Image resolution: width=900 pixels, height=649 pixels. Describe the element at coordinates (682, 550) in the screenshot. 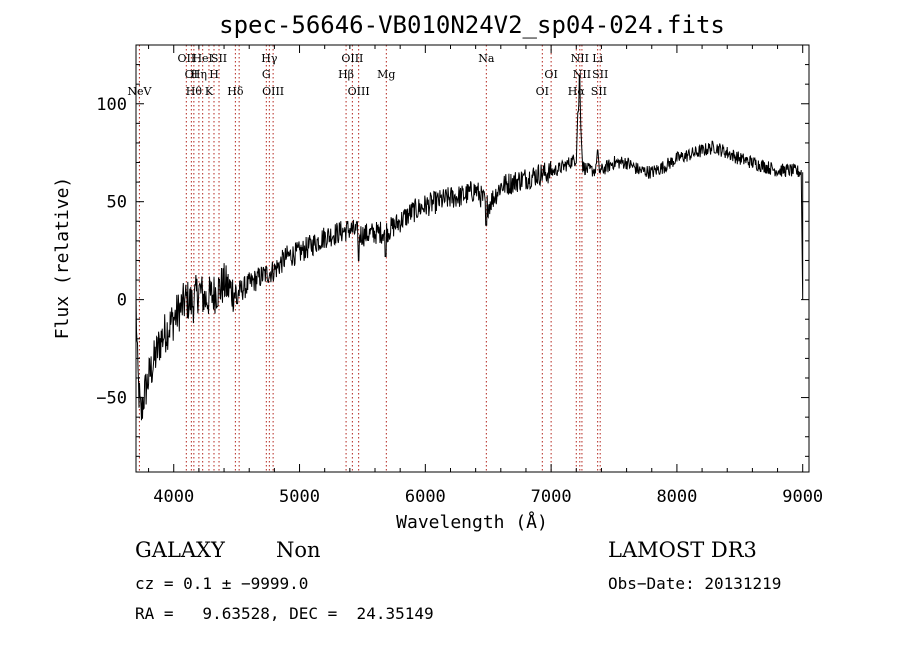

I see `survey-name: LAMOST DR3` at that location.